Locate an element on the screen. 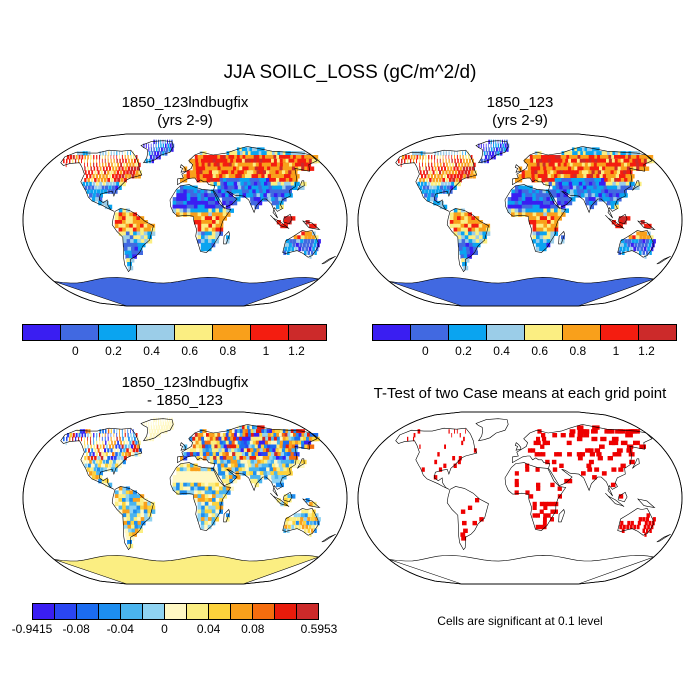  colorbar-difference is located at coordinates (175, 611).